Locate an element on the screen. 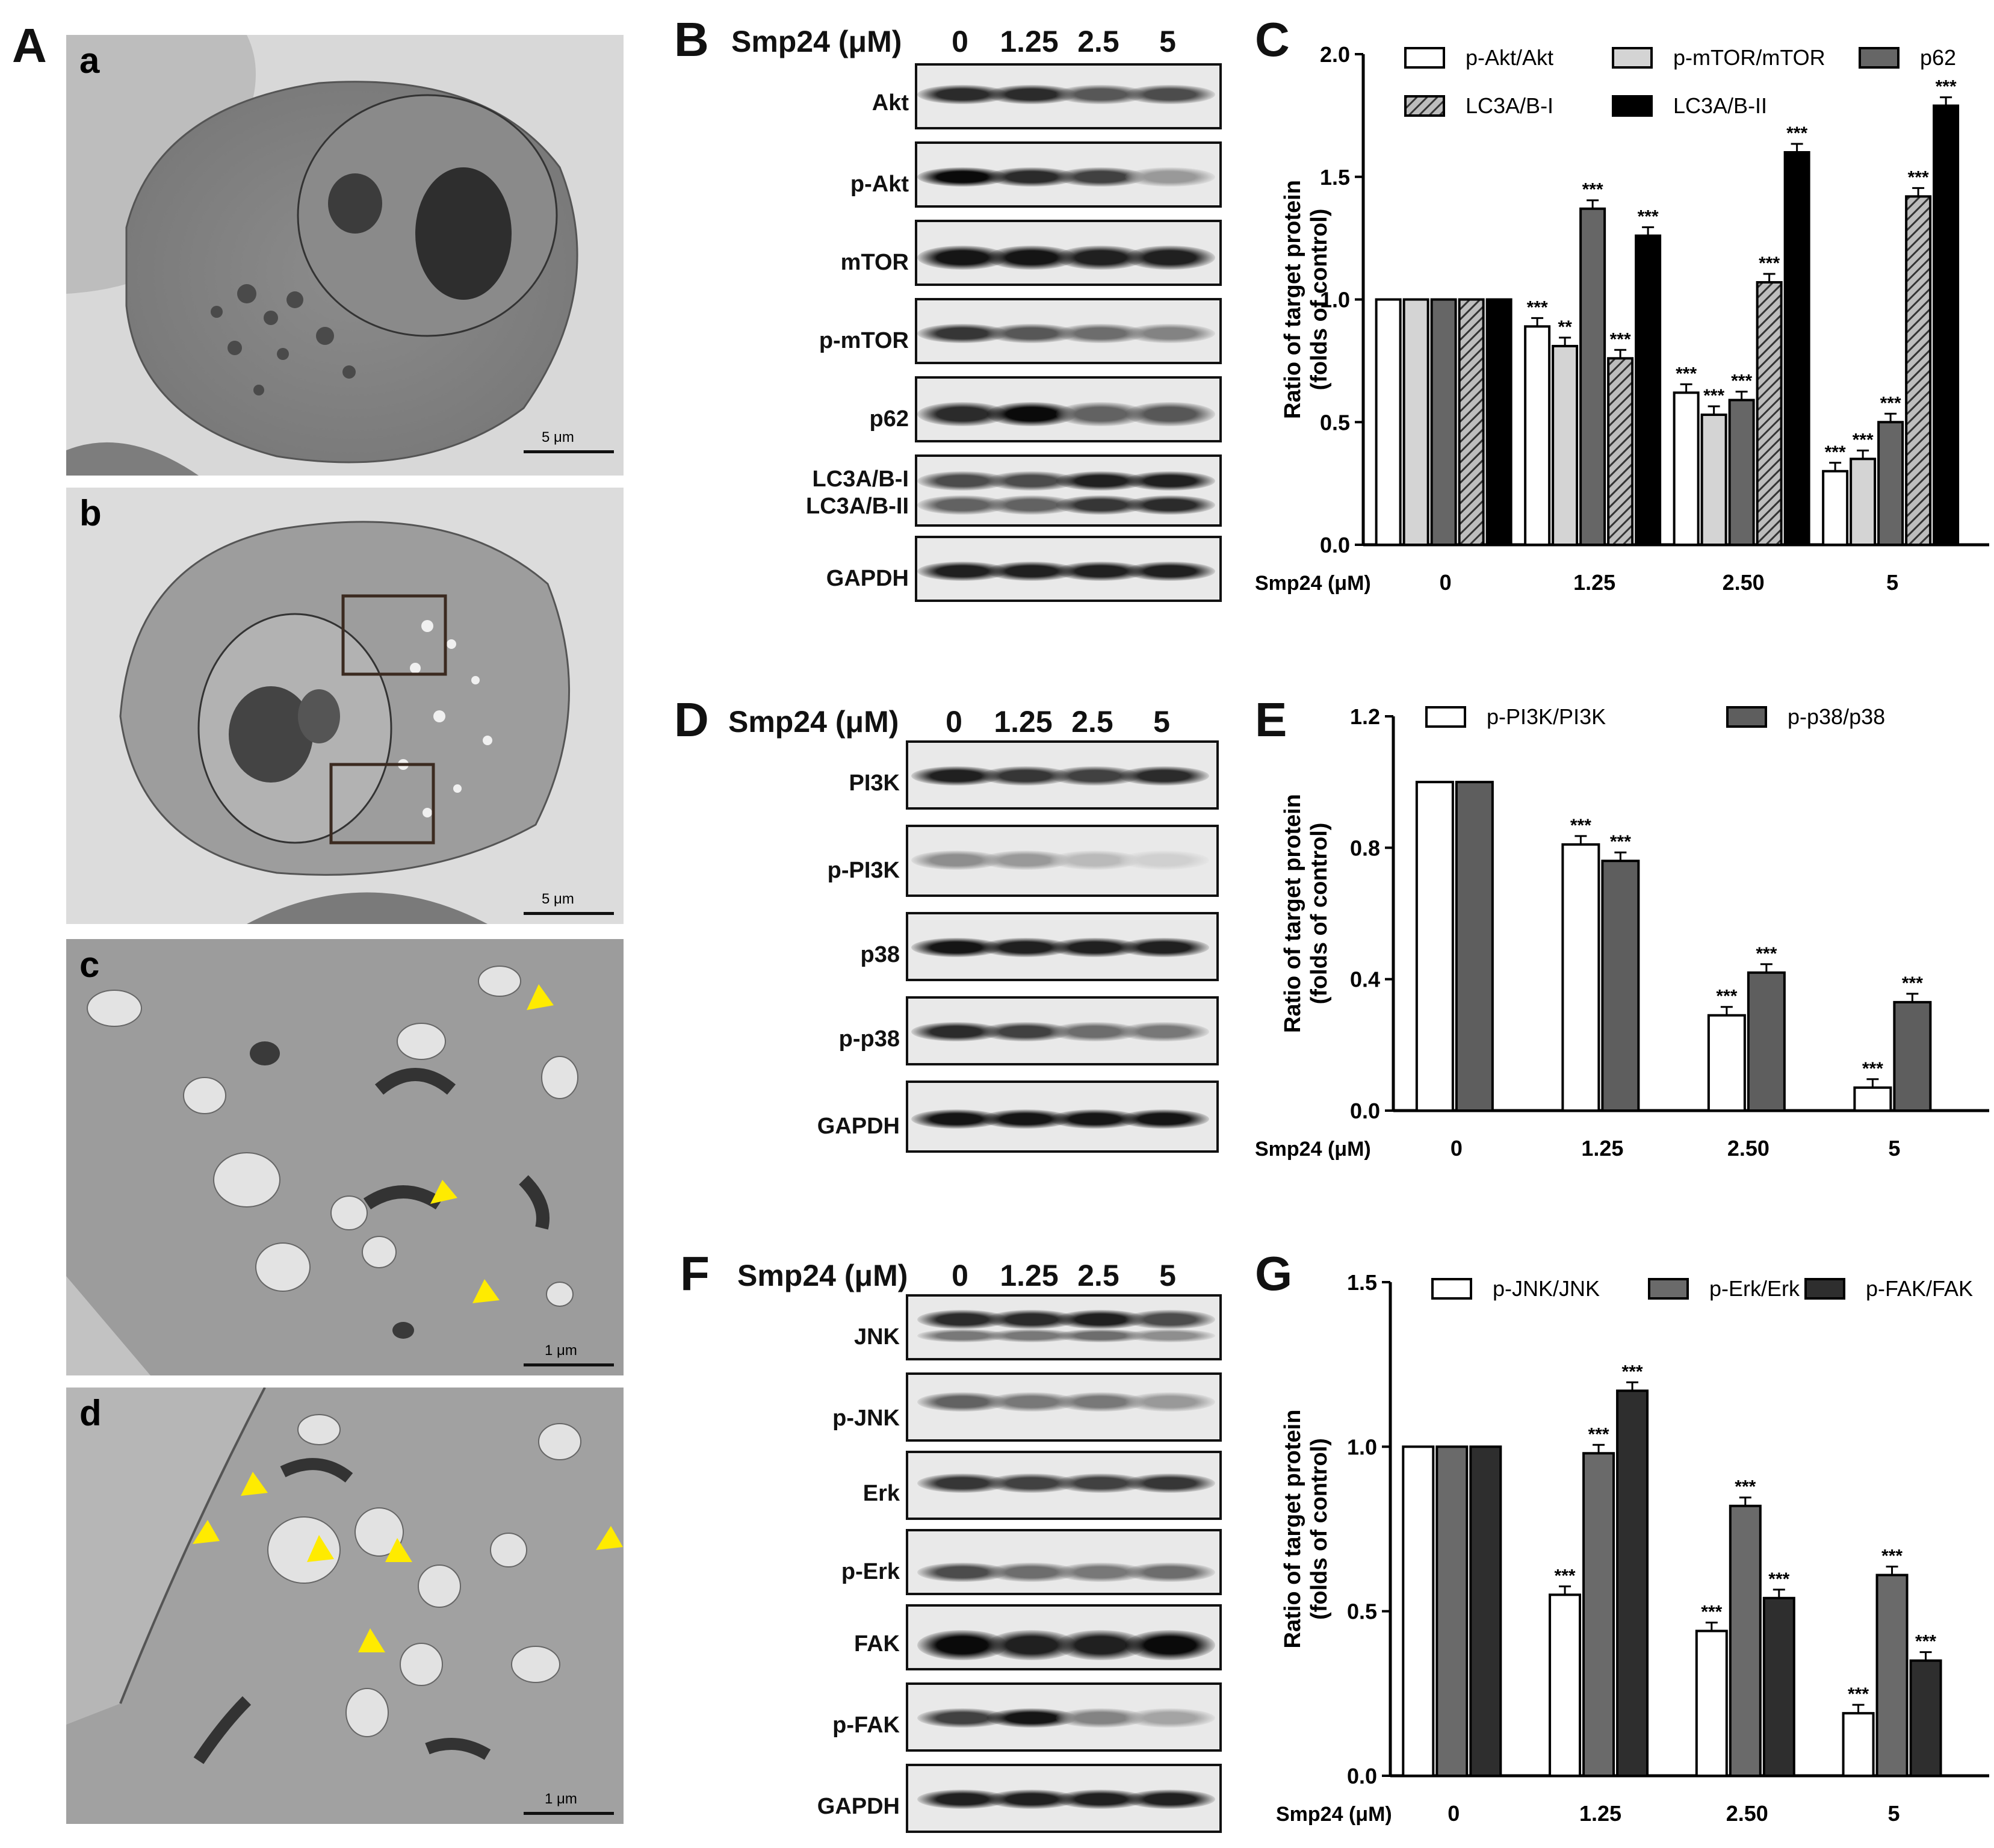  panel-label-G: G is located at coordinates (1274, 1273).